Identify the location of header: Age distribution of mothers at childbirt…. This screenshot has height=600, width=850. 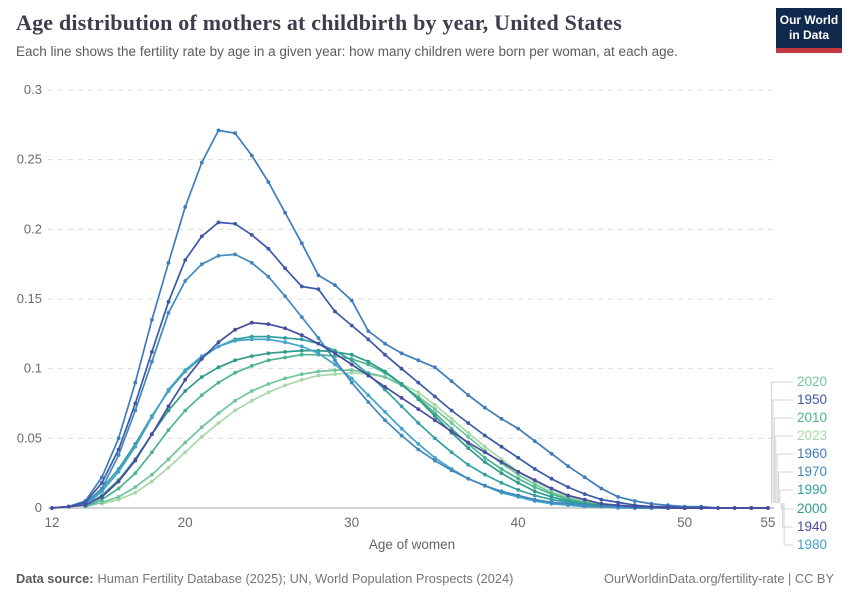
(383, 35).